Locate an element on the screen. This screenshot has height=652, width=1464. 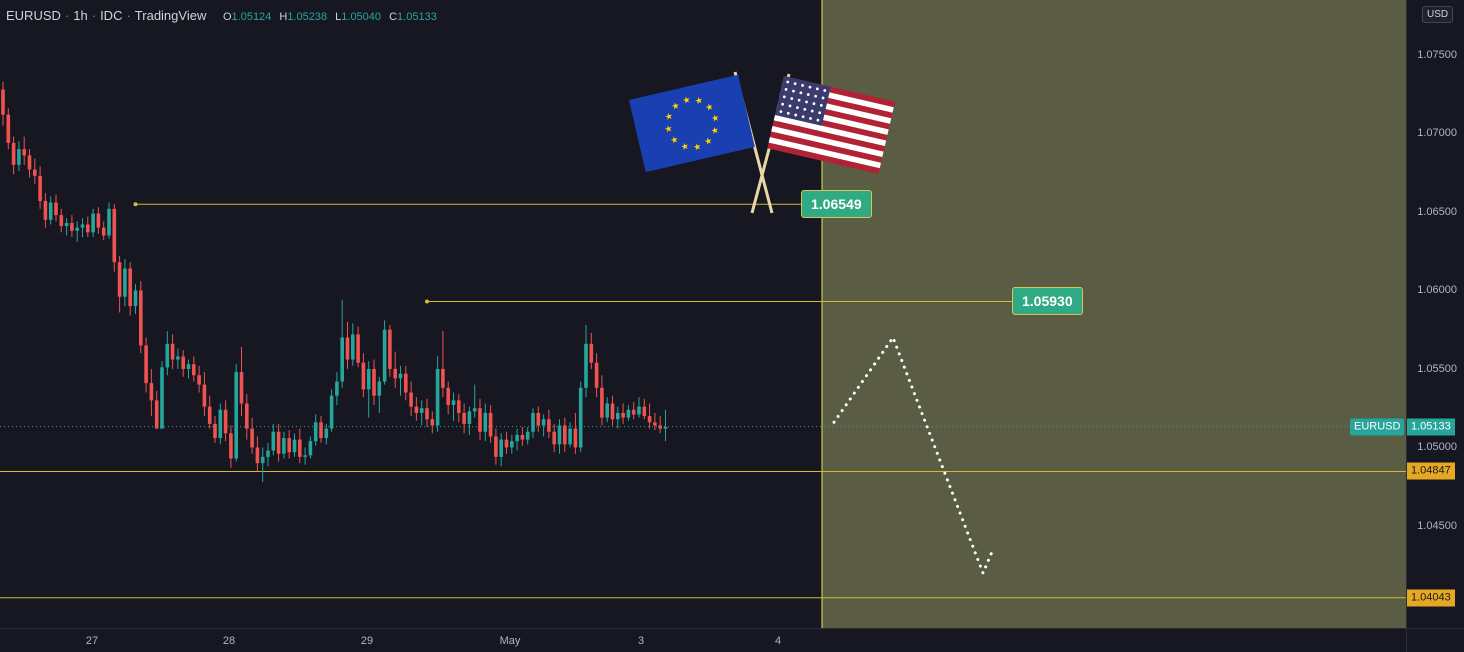
axis-corner is located at coordinates (1435, 640).